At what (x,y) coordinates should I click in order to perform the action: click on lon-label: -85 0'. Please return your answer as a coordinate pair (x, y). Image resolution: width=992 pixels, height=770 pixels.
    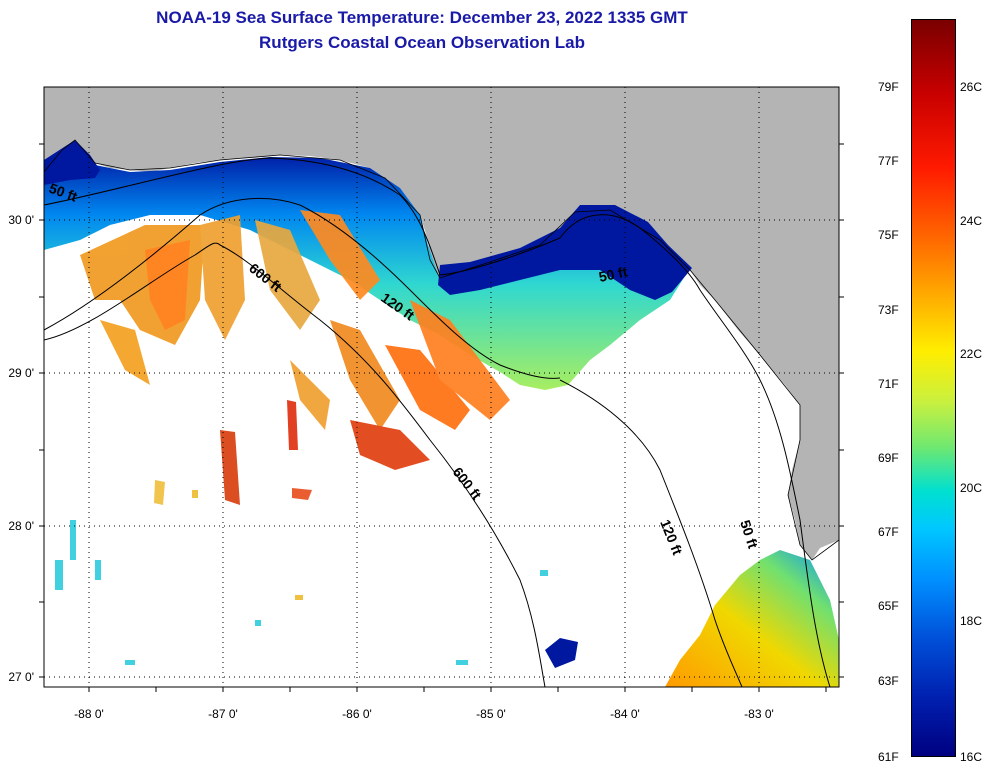
    Looking at the image, I should click on (491, 714).